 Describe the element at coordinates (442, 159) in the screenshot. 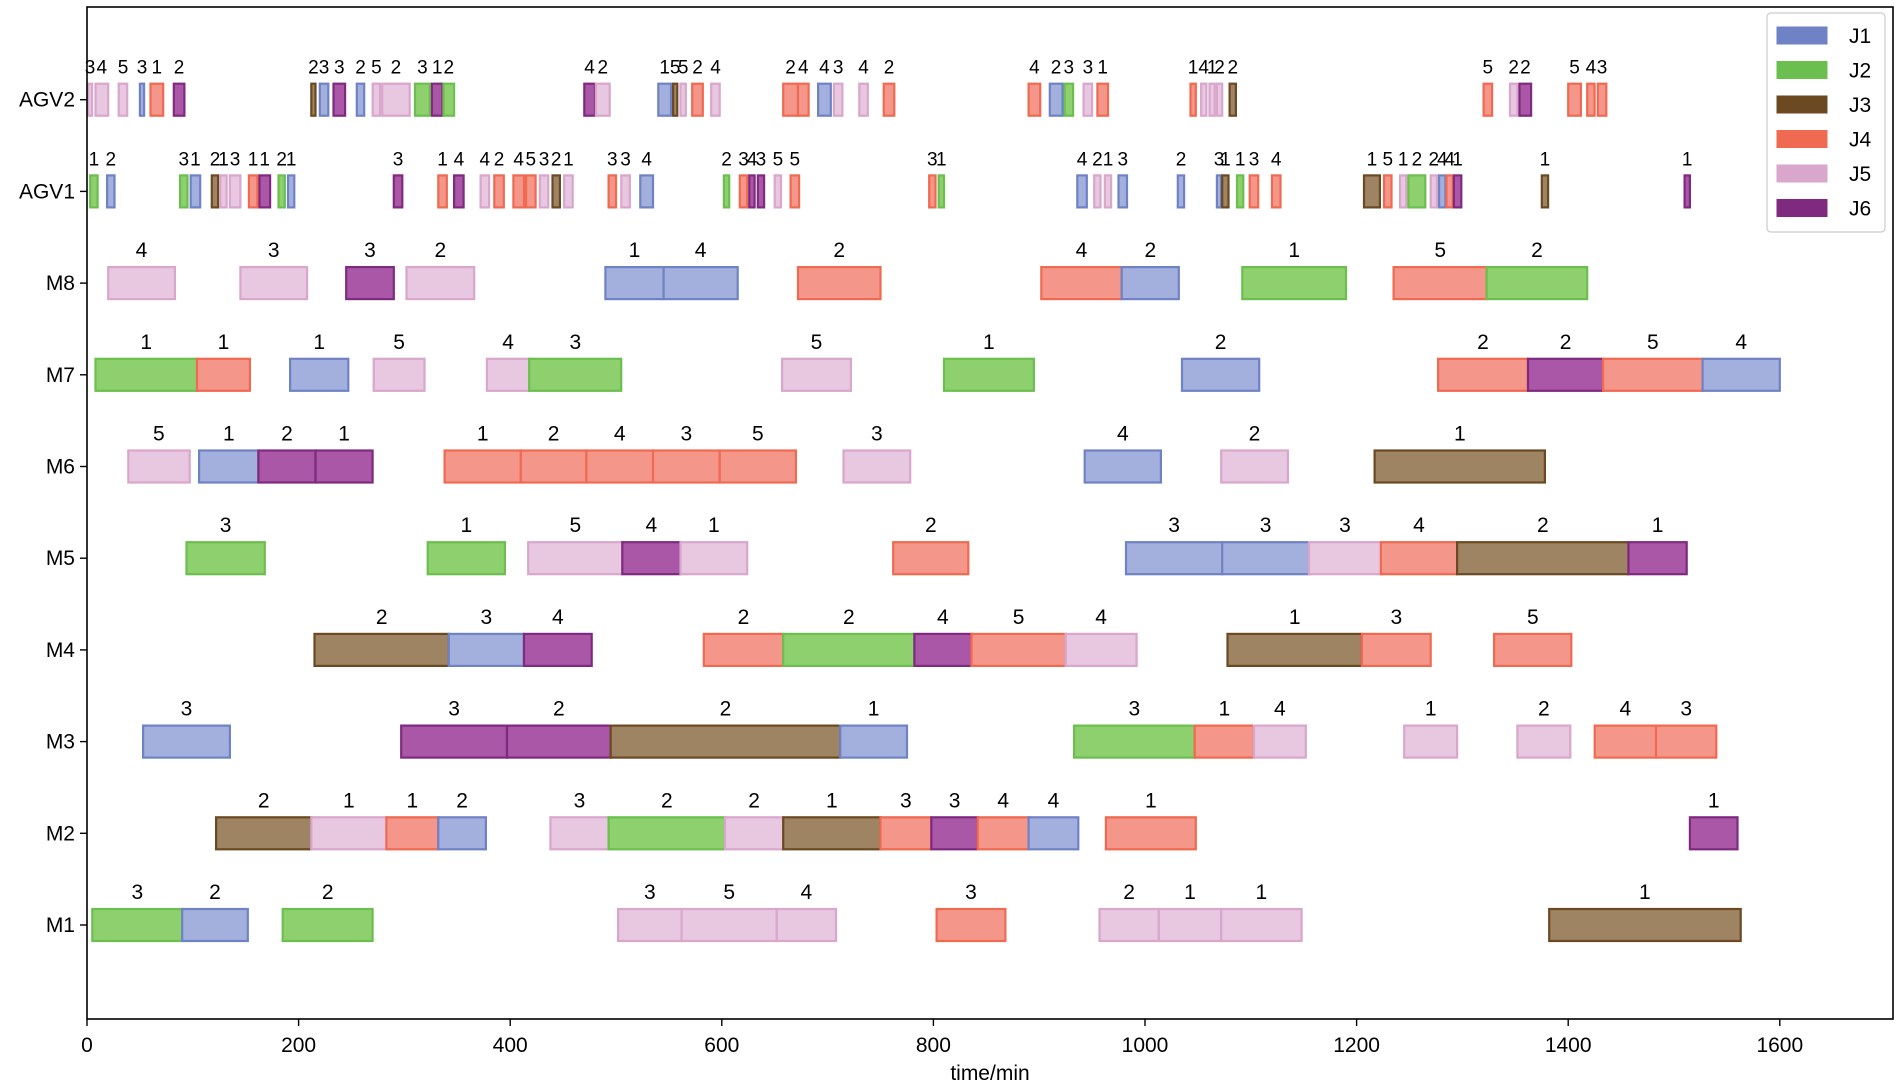

I see `task-label-agv1-110: 1` at that location.